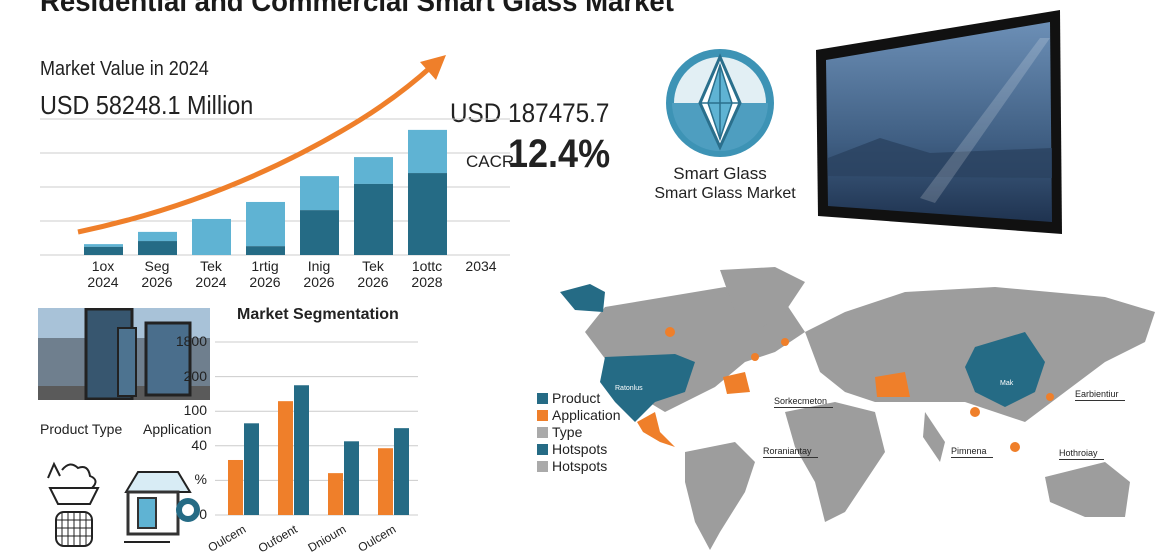  What do you see at coordinates (162, 507) in the screenshot?
I see `application-icon` at bounding box center [162, 507].